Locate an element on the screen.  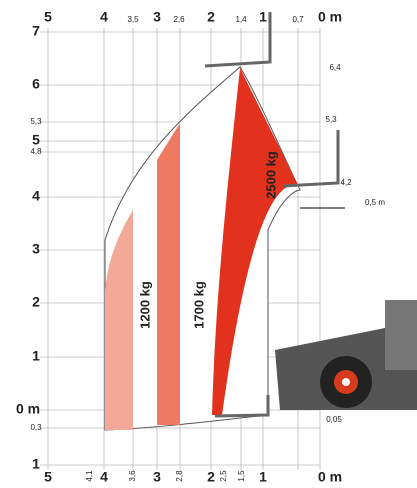
left-axis-label: 4 is located at coordinates (36, 196).